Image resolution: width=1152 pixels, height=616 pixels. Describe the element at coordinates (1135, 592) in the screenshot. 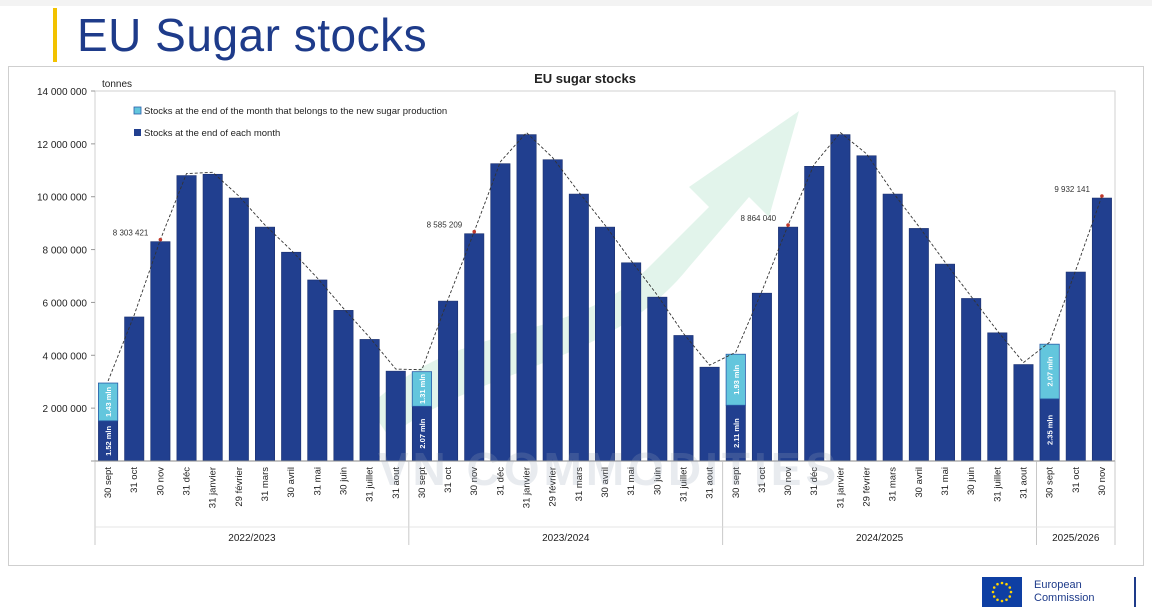

I see `logo-divider` at that location.